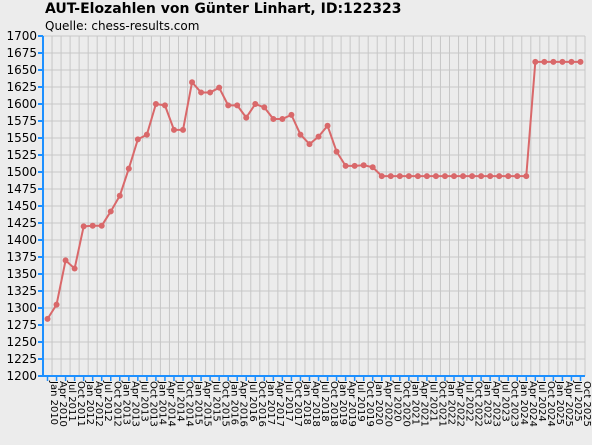  What do you see at coordinates (21, 257) in the screenshot?
I see `y-tick-label: 1375` at bounding box center [21, 257].